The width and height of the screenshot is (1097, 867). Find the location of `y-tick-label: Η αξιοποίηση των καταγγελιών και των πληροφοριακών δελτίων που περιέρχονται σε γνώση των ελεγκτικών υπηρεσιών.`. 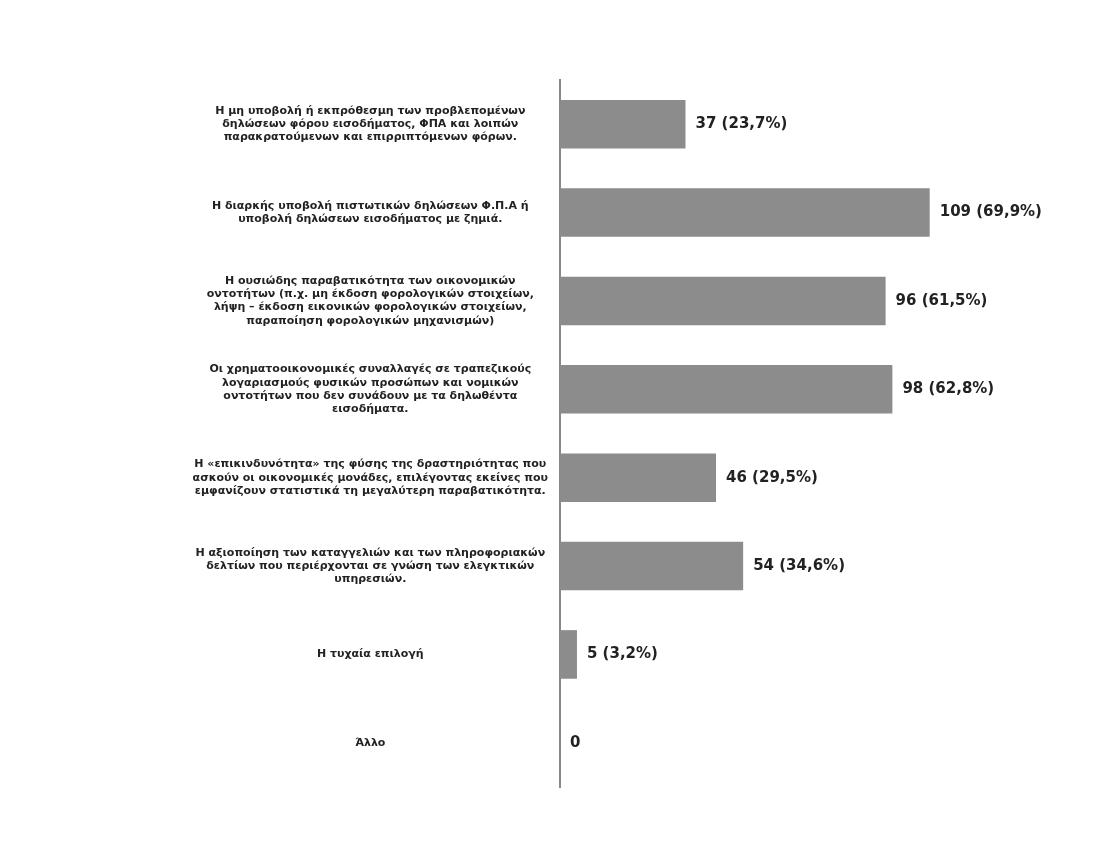

y-tick-label: Η αξιοποίηση των καταγγελιών και των πληροφοριακών δελτίων που περιέρχονται σε γνώση των ελεγκτικών υπηρεσιών. is located at coordinates (370, 565).